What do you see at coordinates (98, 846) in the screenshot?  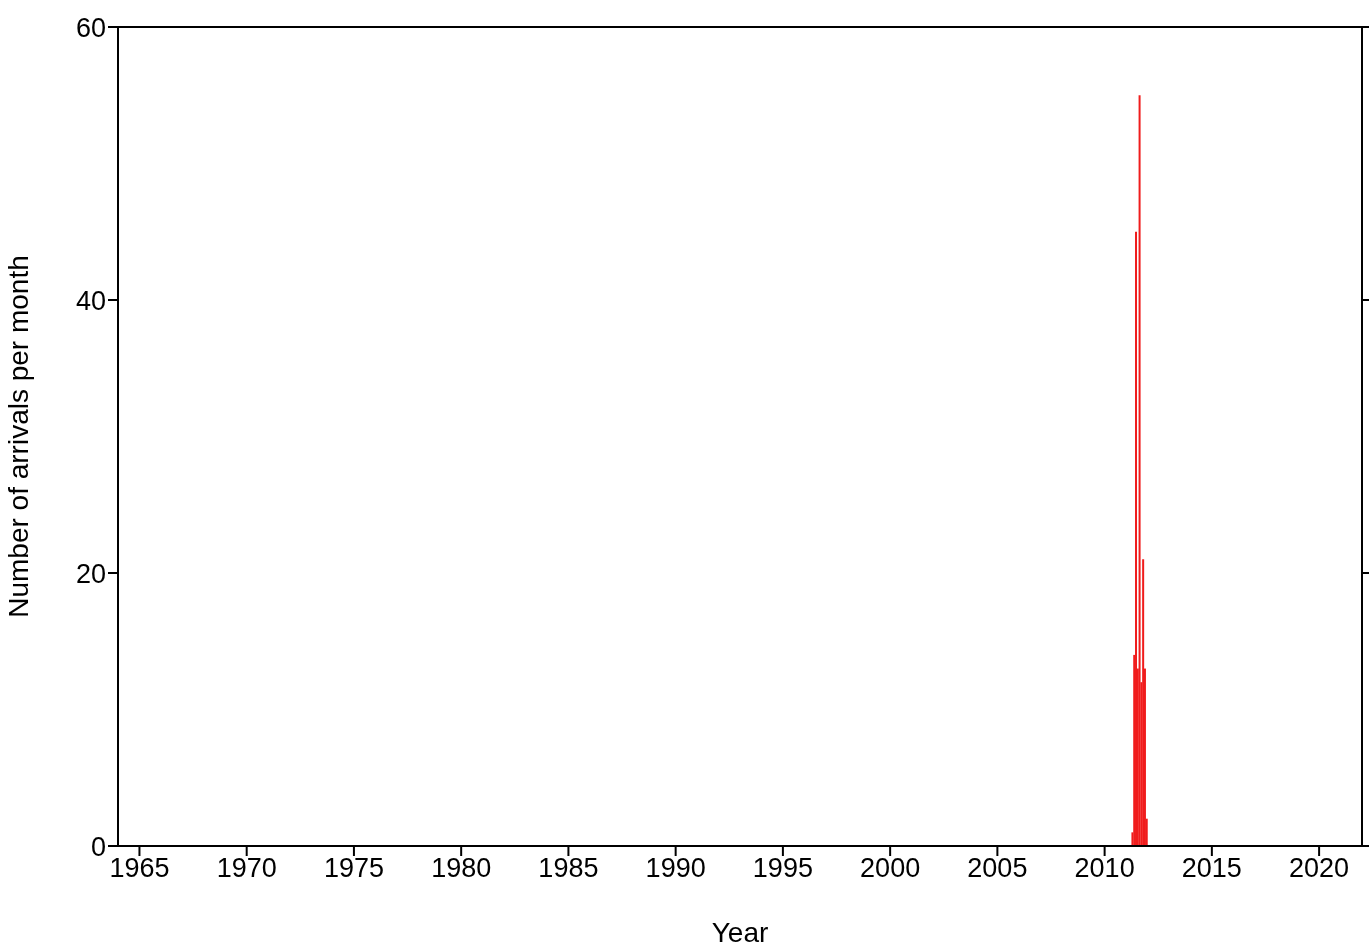 I see `y-tick-label: 0` at bounding box center [98, 846].